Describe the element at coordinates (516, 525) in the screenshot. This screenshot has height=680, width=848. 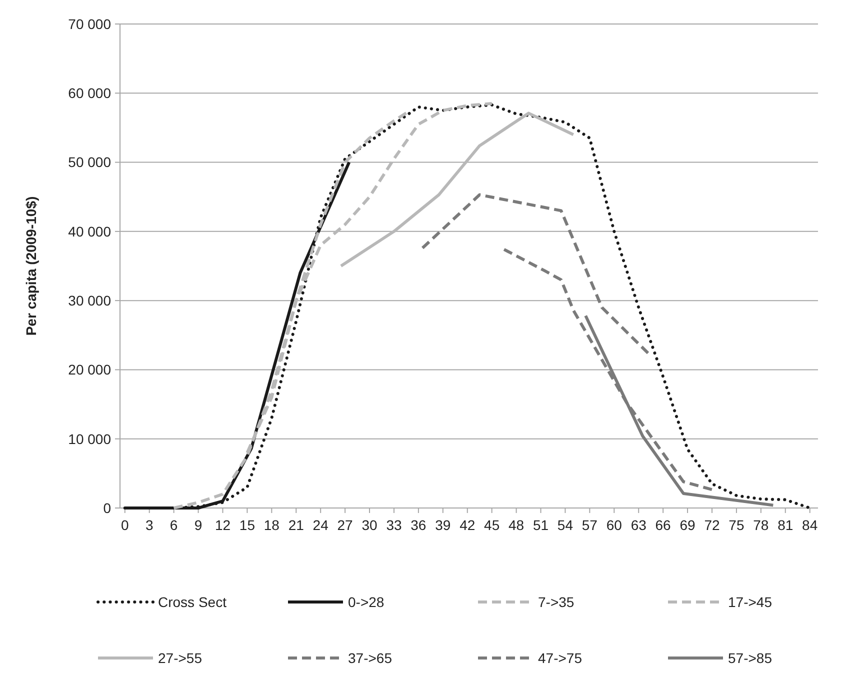
I see `x-tick-label: 48` at that location.